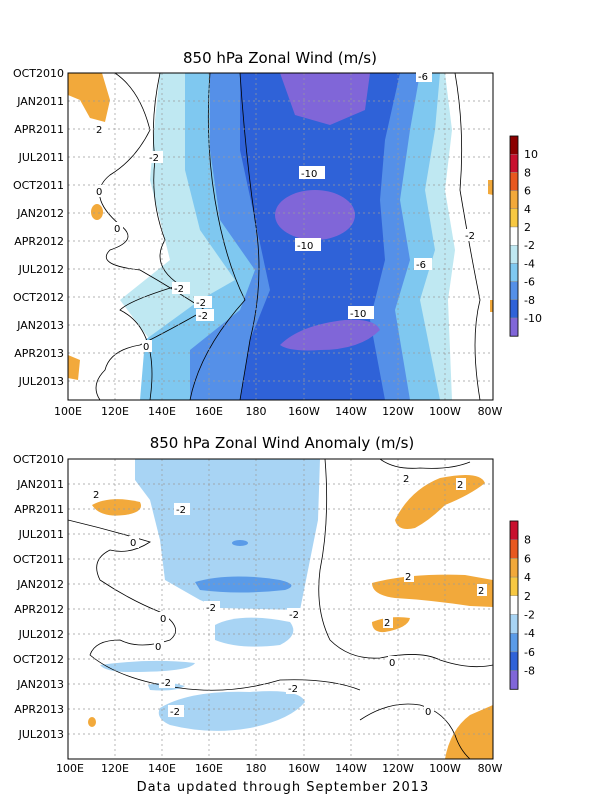 Image resolution: width=600 pixels, height=800 pixels. What do you see at coordinates (282, 443) in the screenshot?
I see `bottom-title: 850 hPa Zonal Wind Anomaly (m/s)` at bounding box center [282, 443].